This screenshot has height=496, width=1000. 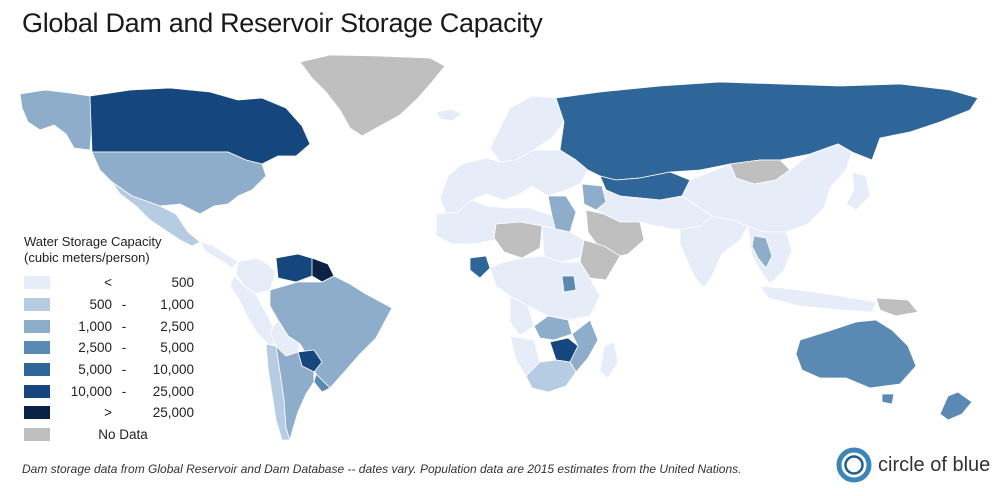 I want to click on region-angola, so click(x=522, y=316).